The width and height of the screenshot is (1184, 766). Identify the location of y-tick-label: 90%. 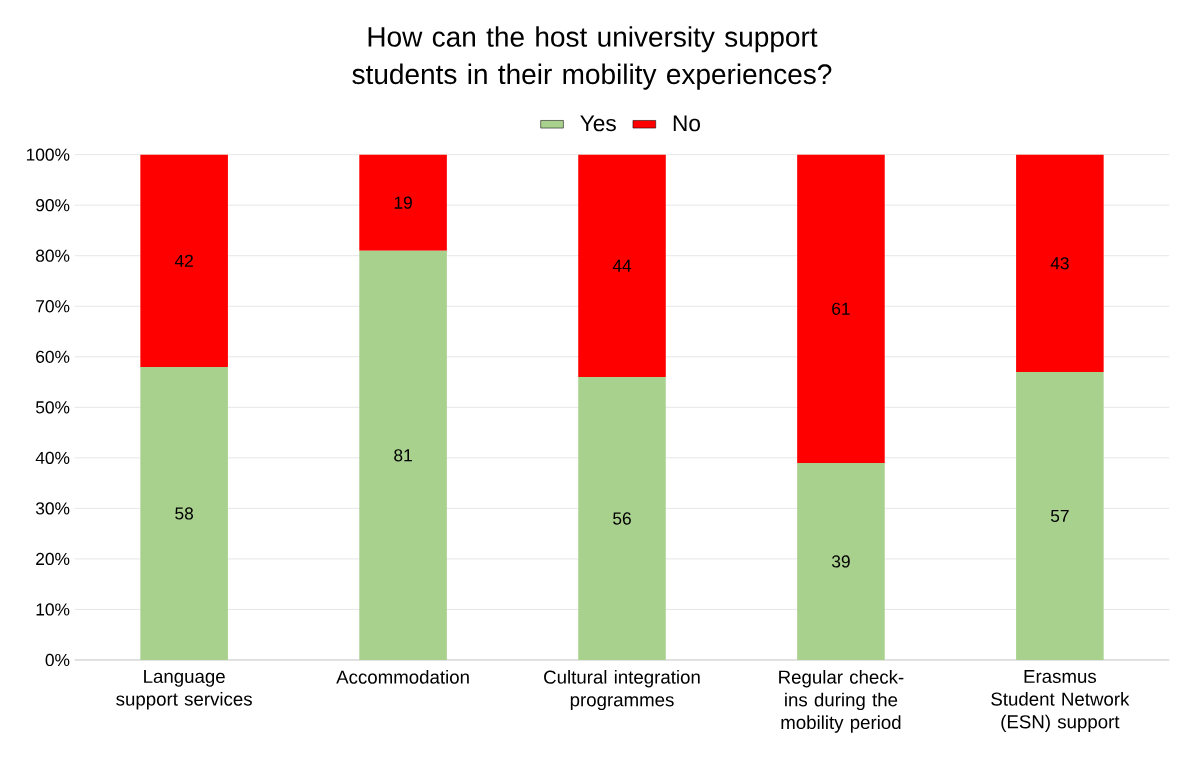
(53, 205).